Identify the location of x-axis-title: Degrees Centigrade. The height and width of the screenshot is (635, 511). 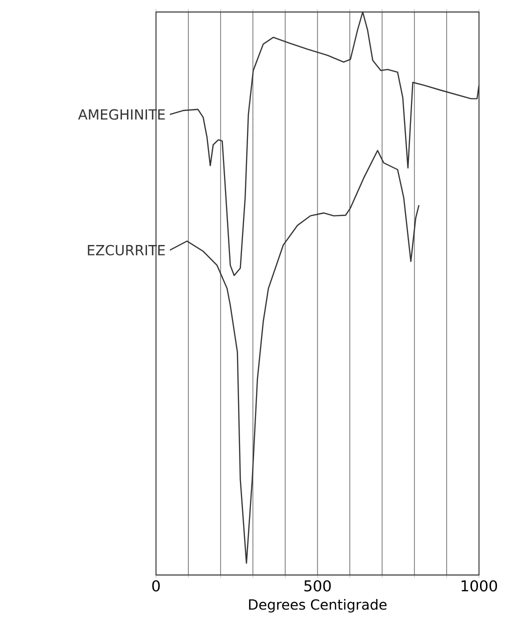
(318, 606).